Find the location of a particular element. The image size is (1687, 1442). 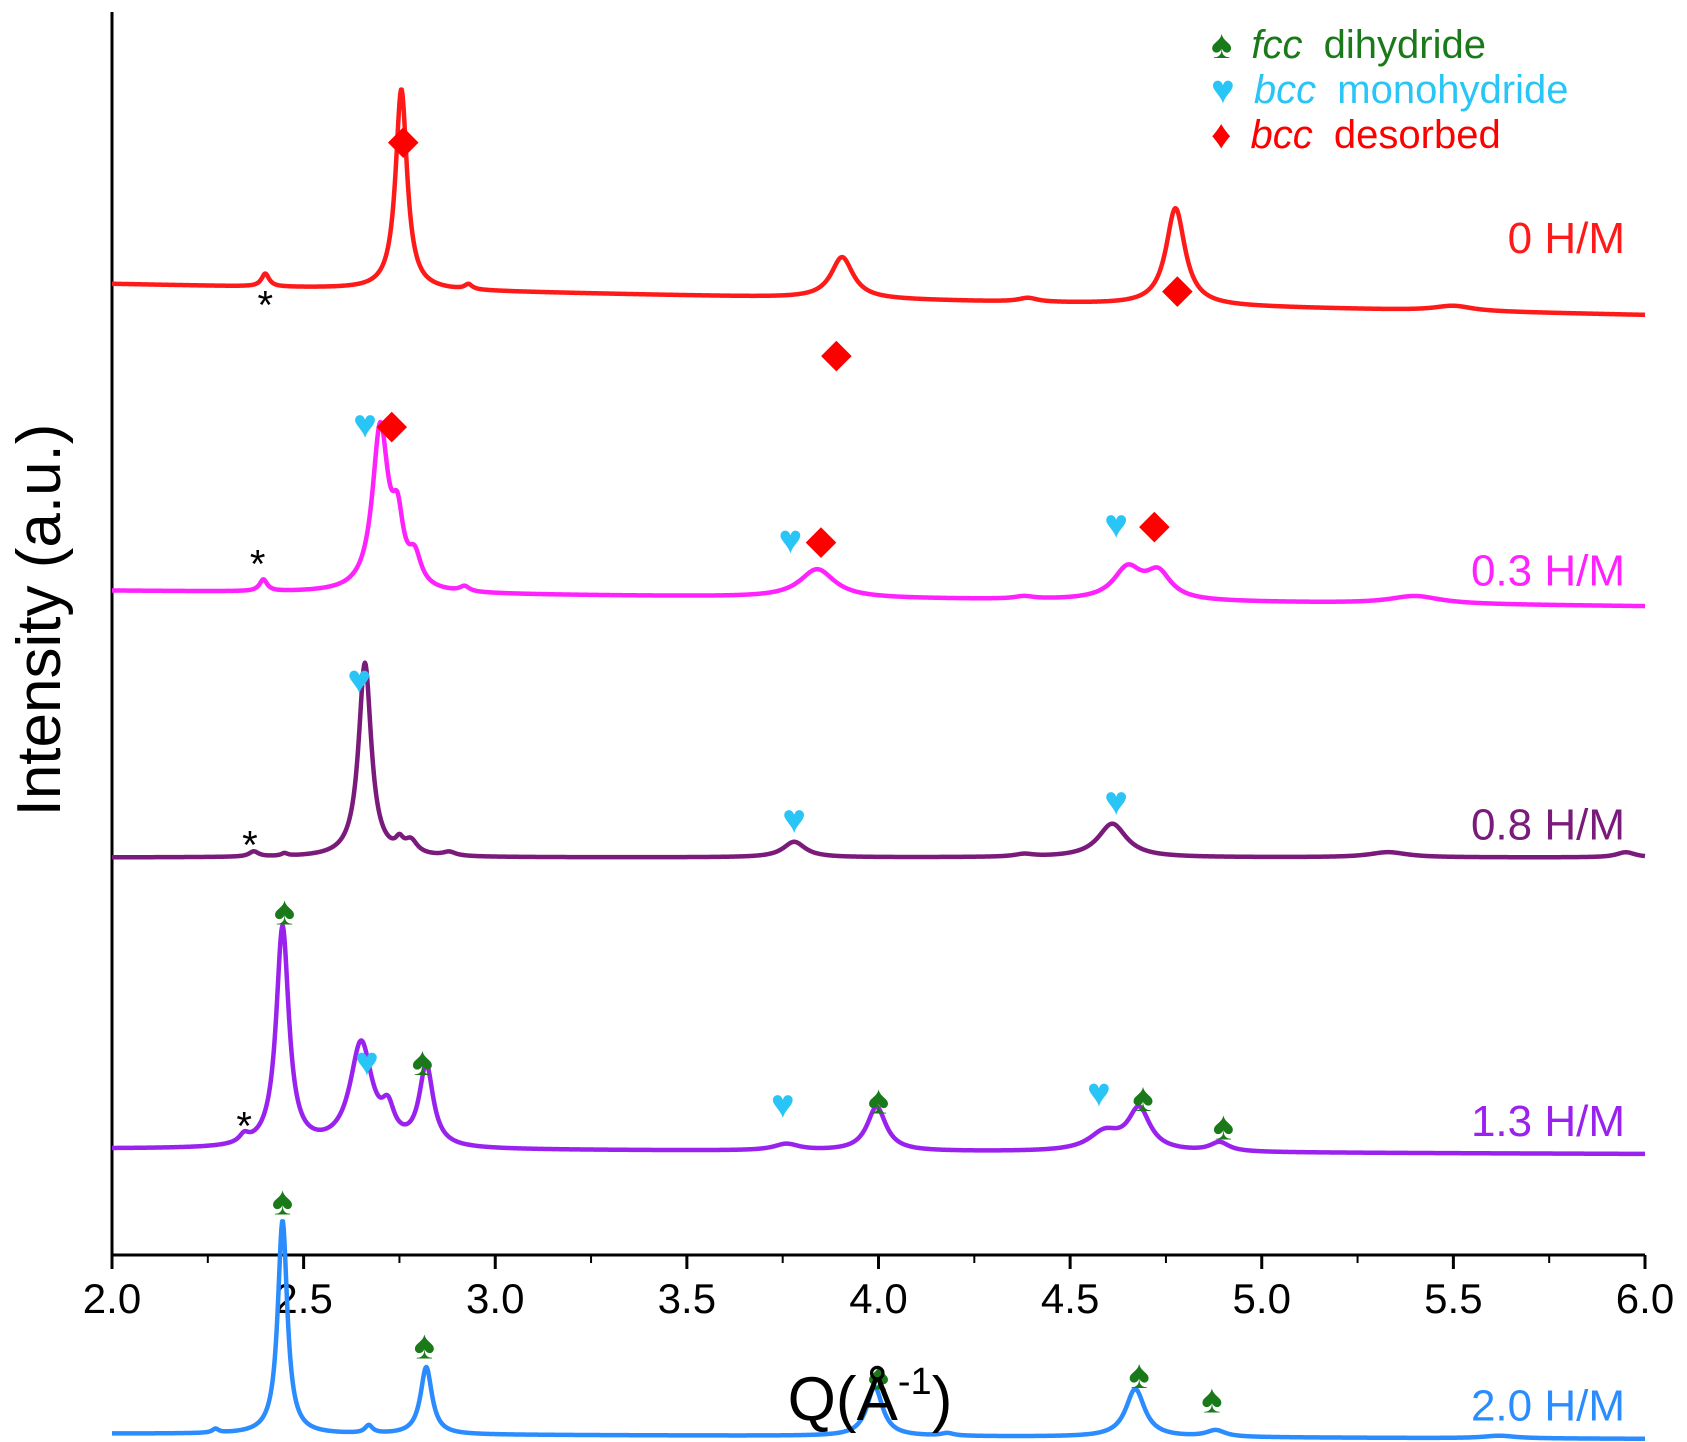

x-tick-label: 2.0 is located at coordinates (112, 1298).